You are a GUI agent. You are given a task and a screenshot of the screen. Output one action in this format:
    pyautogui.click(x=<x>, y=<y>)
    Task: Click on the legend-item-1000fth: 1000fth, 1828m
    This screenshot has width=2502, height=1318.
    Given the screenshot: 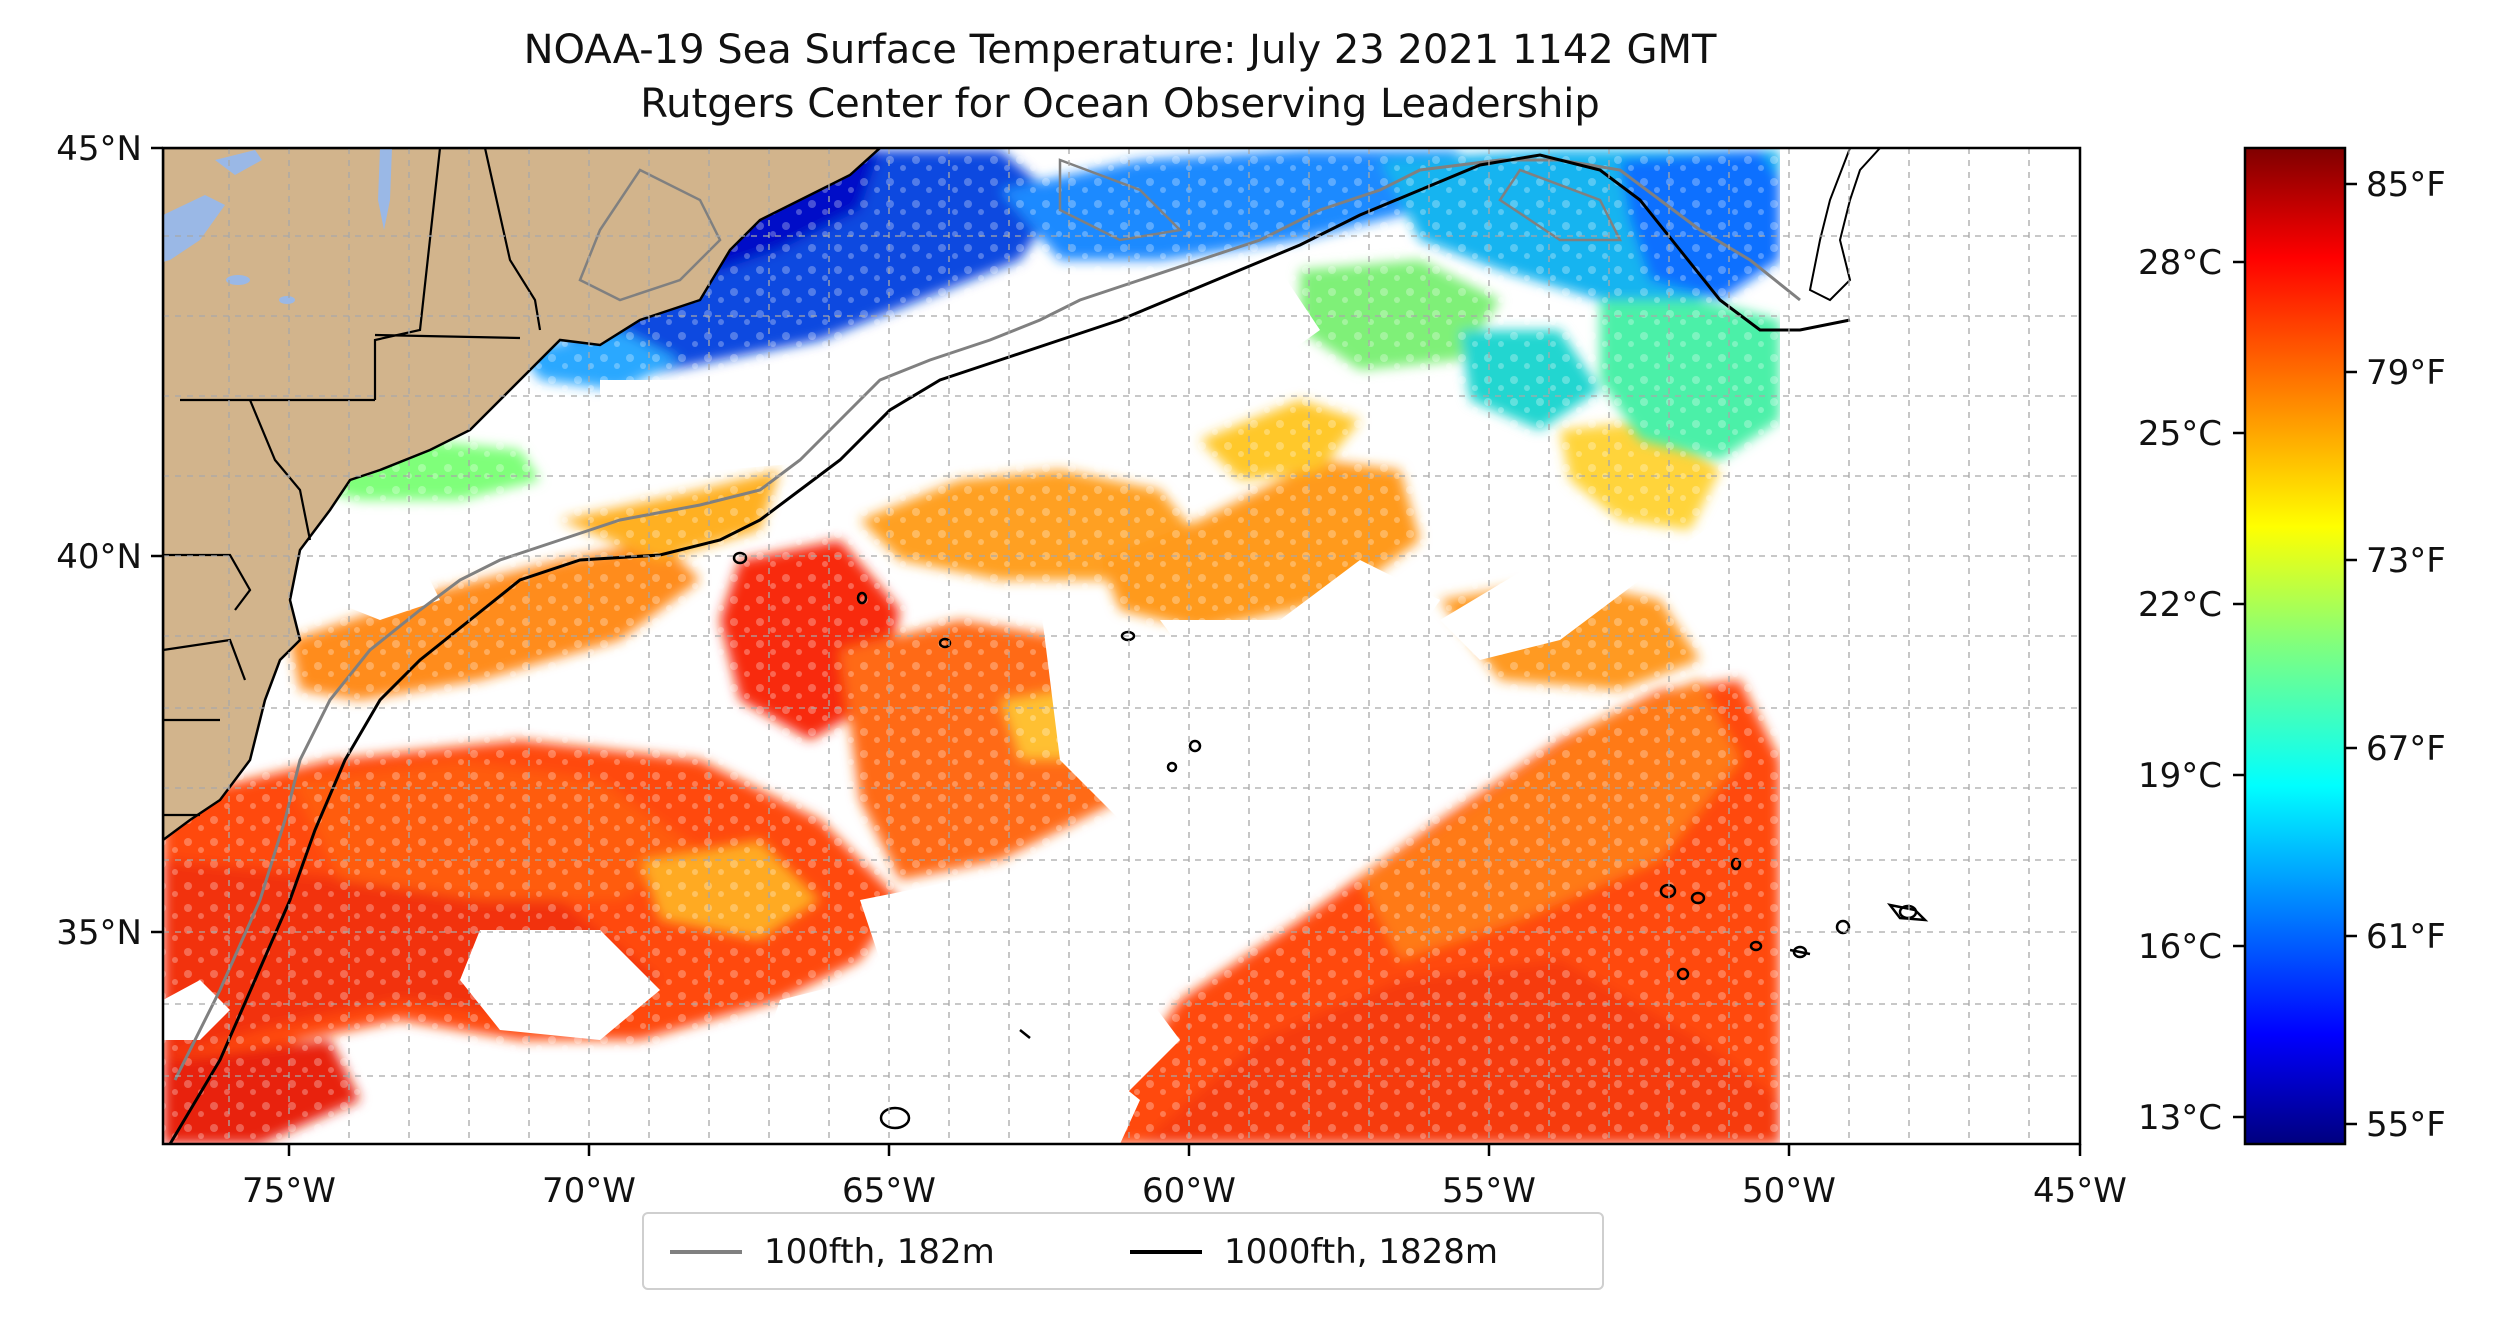 What is the action you would take?
    pyautogui.click(x=1314, y=1252)
    